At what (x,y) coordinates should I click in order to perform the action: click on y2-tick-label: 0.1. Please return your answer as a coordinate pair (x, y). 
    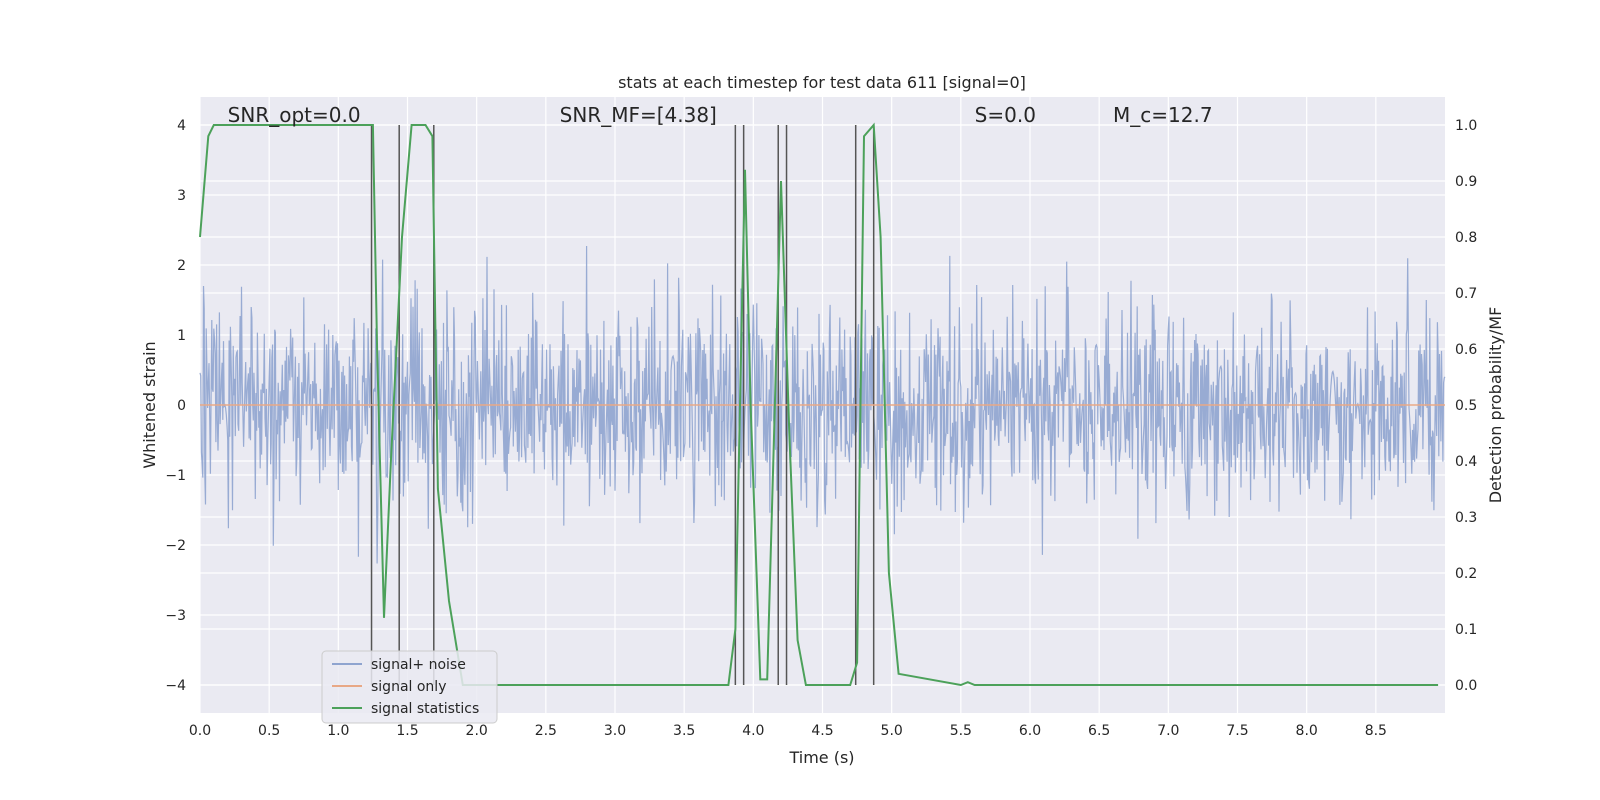
    Looking at the image, I should click on (1466, 630).